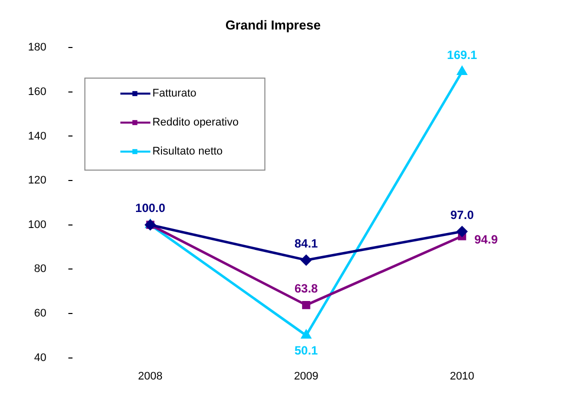 Image resolution: width=570 pixels, height=401 pixels. I want to click on x-tick-label: 2008, so click(150, 376).